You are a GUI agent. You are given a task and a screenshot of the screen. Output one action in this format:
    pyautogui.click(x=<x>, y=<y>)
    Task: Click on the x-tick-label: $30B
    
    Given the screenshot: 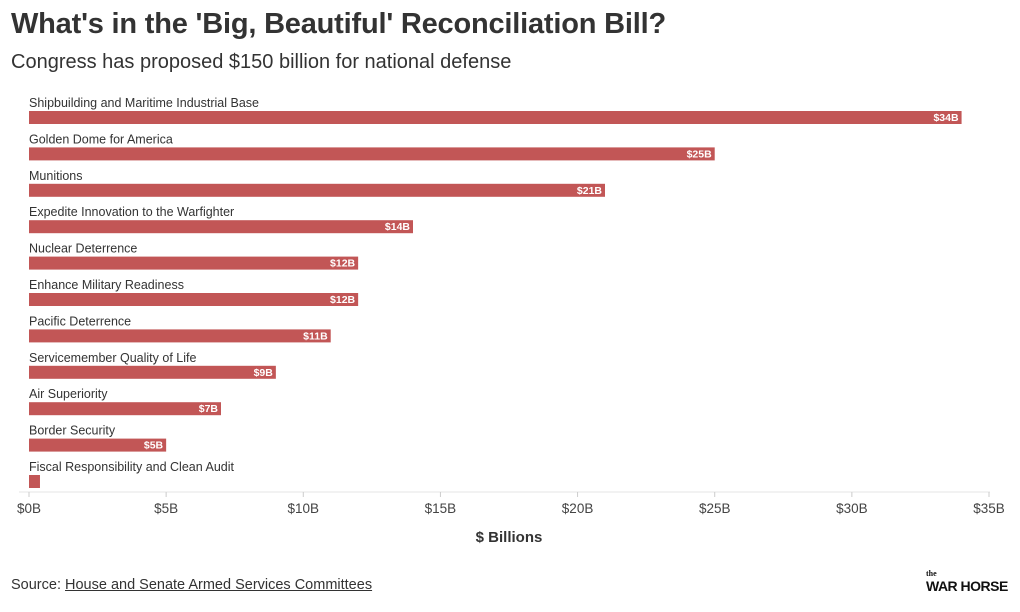 What is the action you would take?
    pyautogui.click(x=852, y=508)
    